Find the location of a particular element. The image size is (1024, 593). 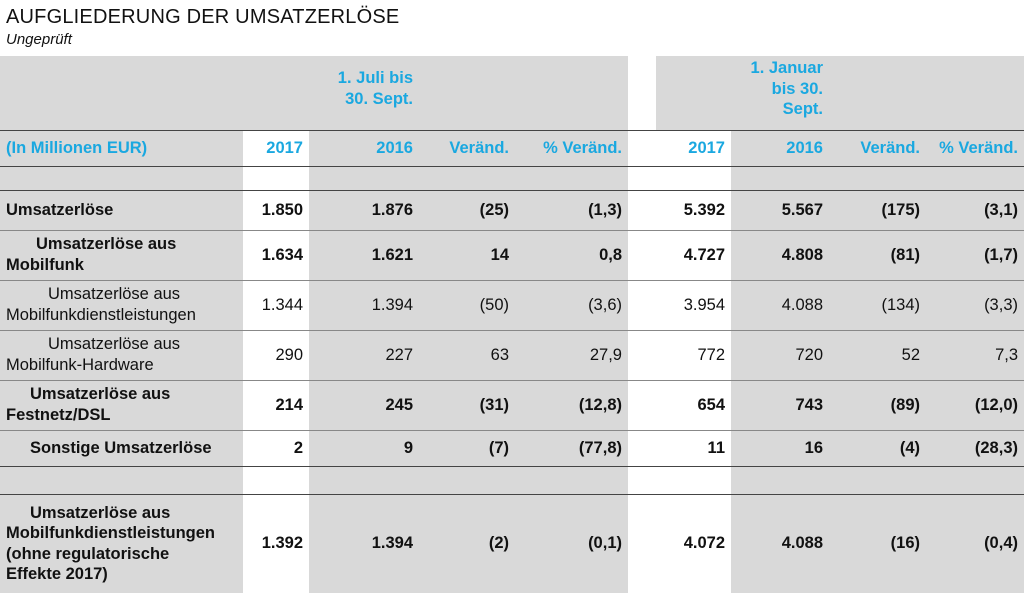

period1-header: 1. Juli bis 30. Sept. is located at coordinates (364, 93).